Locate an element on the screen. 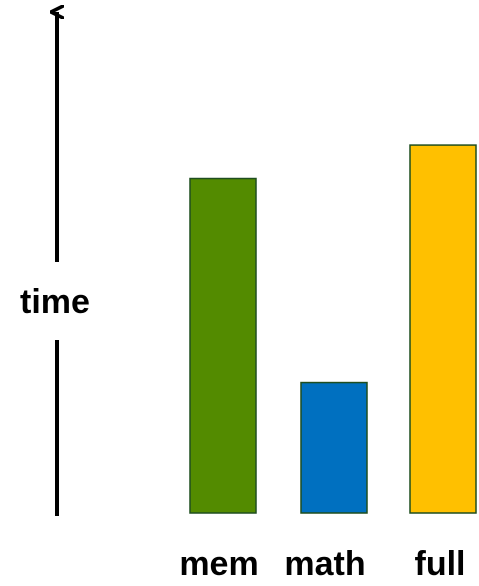 This screenshot has height=586, width=479. category-label-full: full is located at coordinates (440, 564).